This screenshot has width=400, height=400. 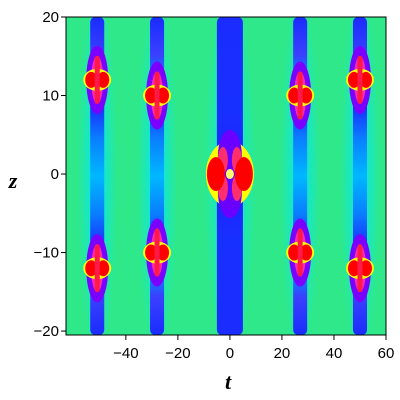 I want to click on x-tick-label: −20, so click(x=177, y=353).